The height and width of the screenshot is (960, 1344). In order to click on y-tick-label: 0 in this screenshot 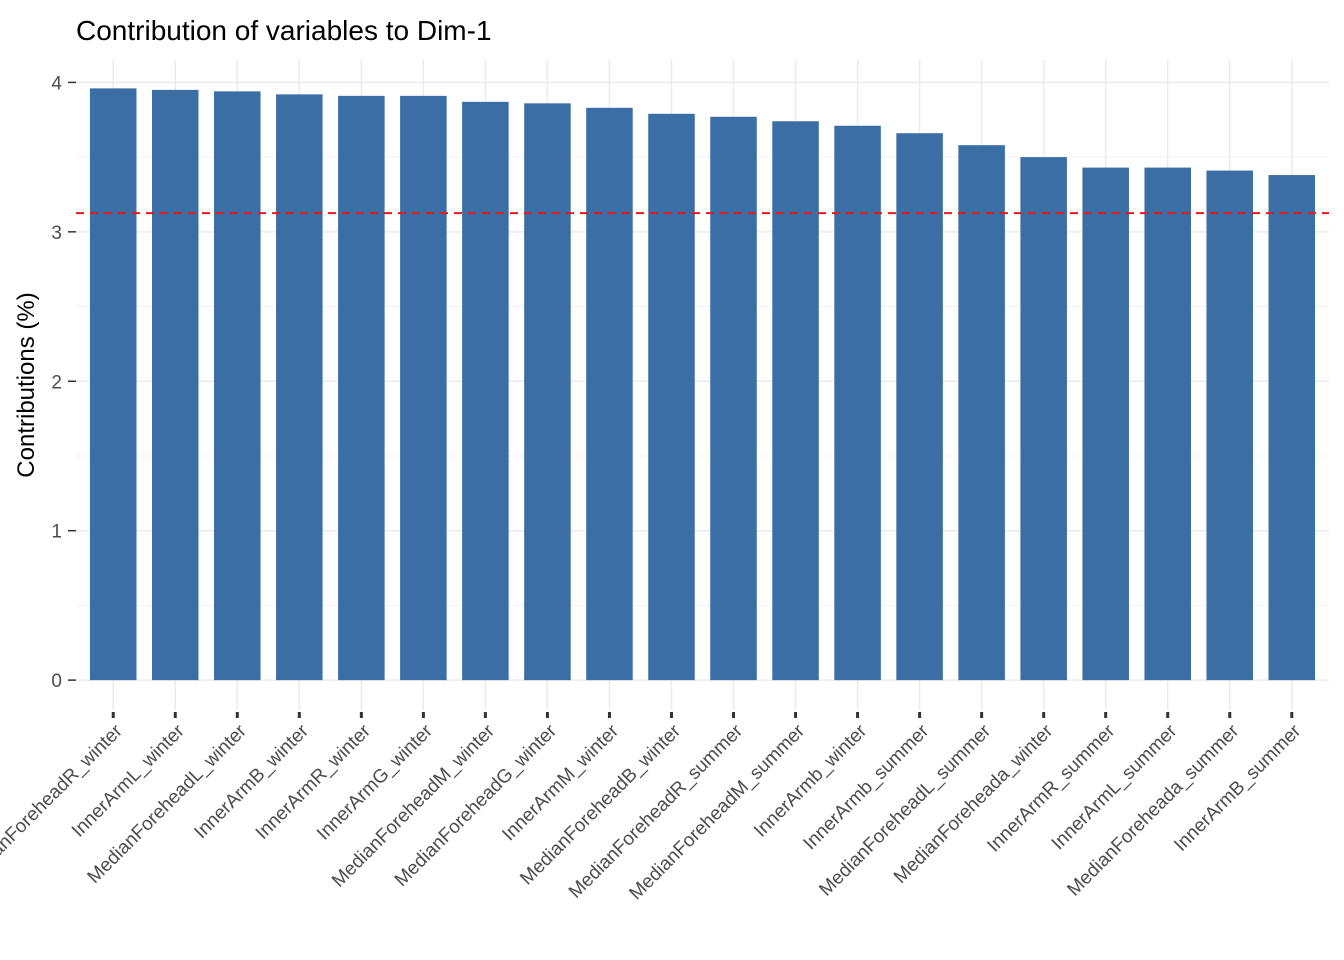, I will do `click(56, 681)`.